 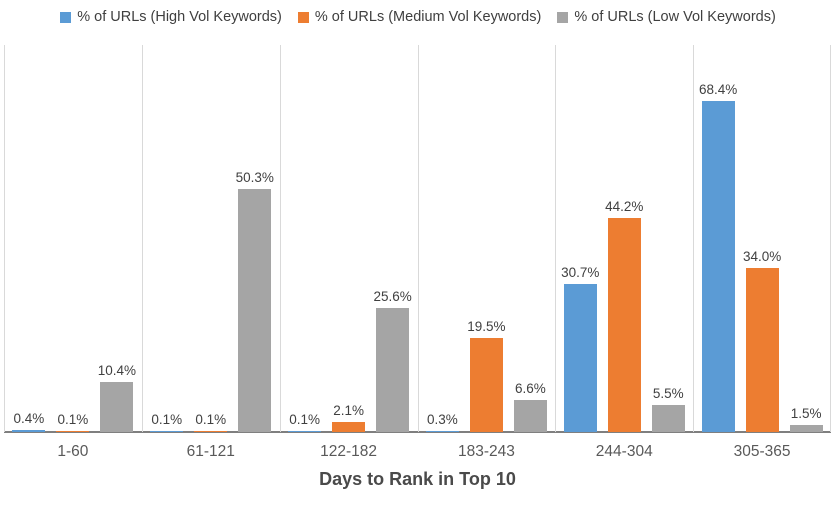 What do you see at coordinates (486, 326) in the screenshot?
I see `bar-data-label: 19.5%` at bounding box center [486, 326].